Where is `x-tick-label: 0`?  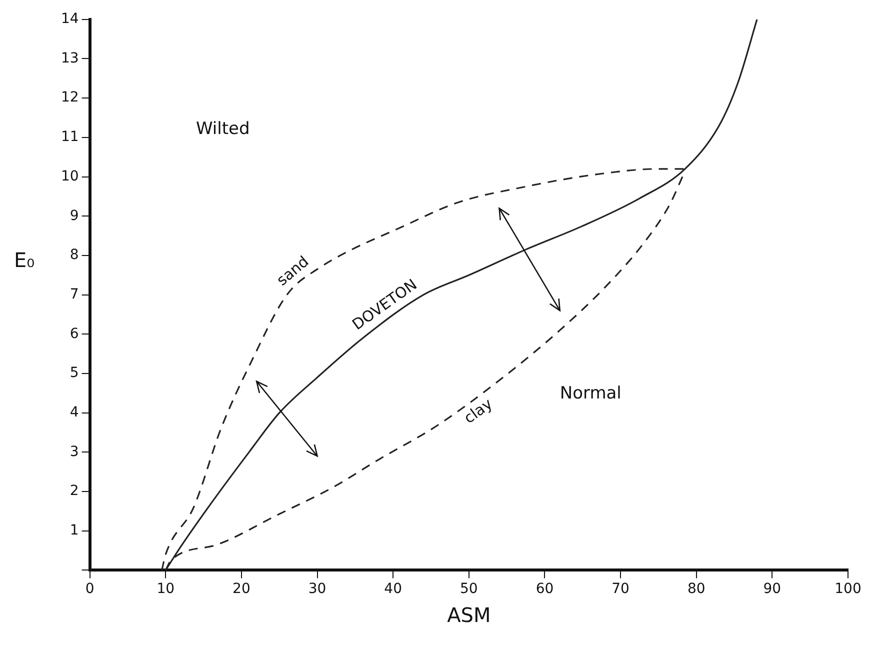
x-tick-label: 0 is located at coordinates (89, 589).